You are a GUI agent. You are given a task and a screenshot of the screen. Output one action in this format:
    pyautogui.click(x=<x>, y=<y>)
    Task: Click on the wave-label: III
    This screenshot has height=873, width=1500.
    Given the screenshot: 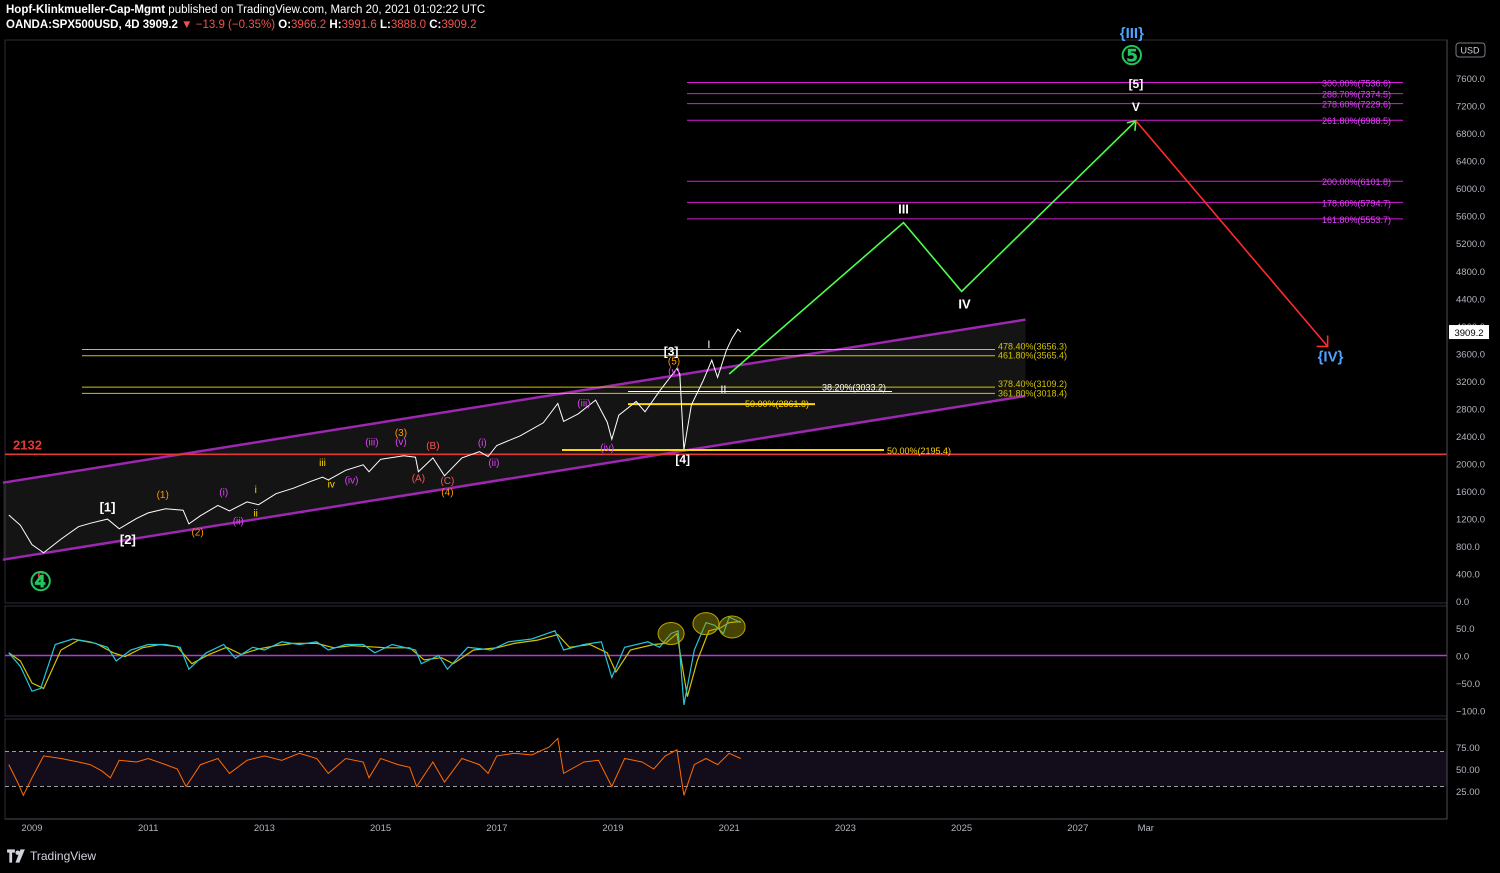 What is the action you would take?
    pyautogui.click(x=903, y=209)
    